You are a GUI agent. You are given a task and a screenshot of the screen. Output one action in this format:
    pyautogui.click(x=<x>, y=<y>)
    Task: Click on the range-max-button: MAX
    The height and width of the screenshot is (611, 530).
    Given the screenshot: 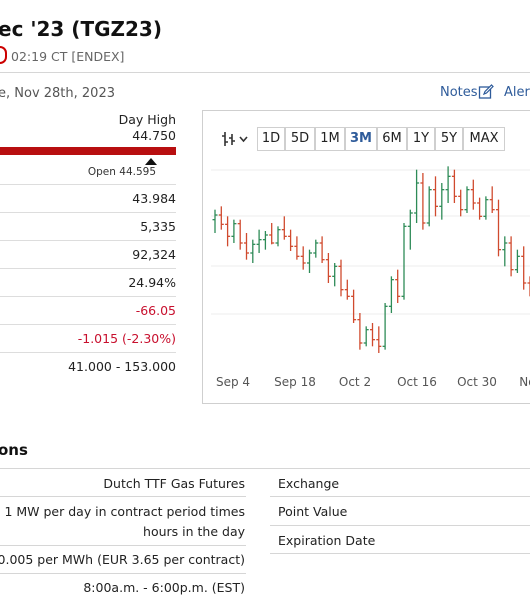 What is the action you would take?
    pyautogui.click(x=484, y=139)
    